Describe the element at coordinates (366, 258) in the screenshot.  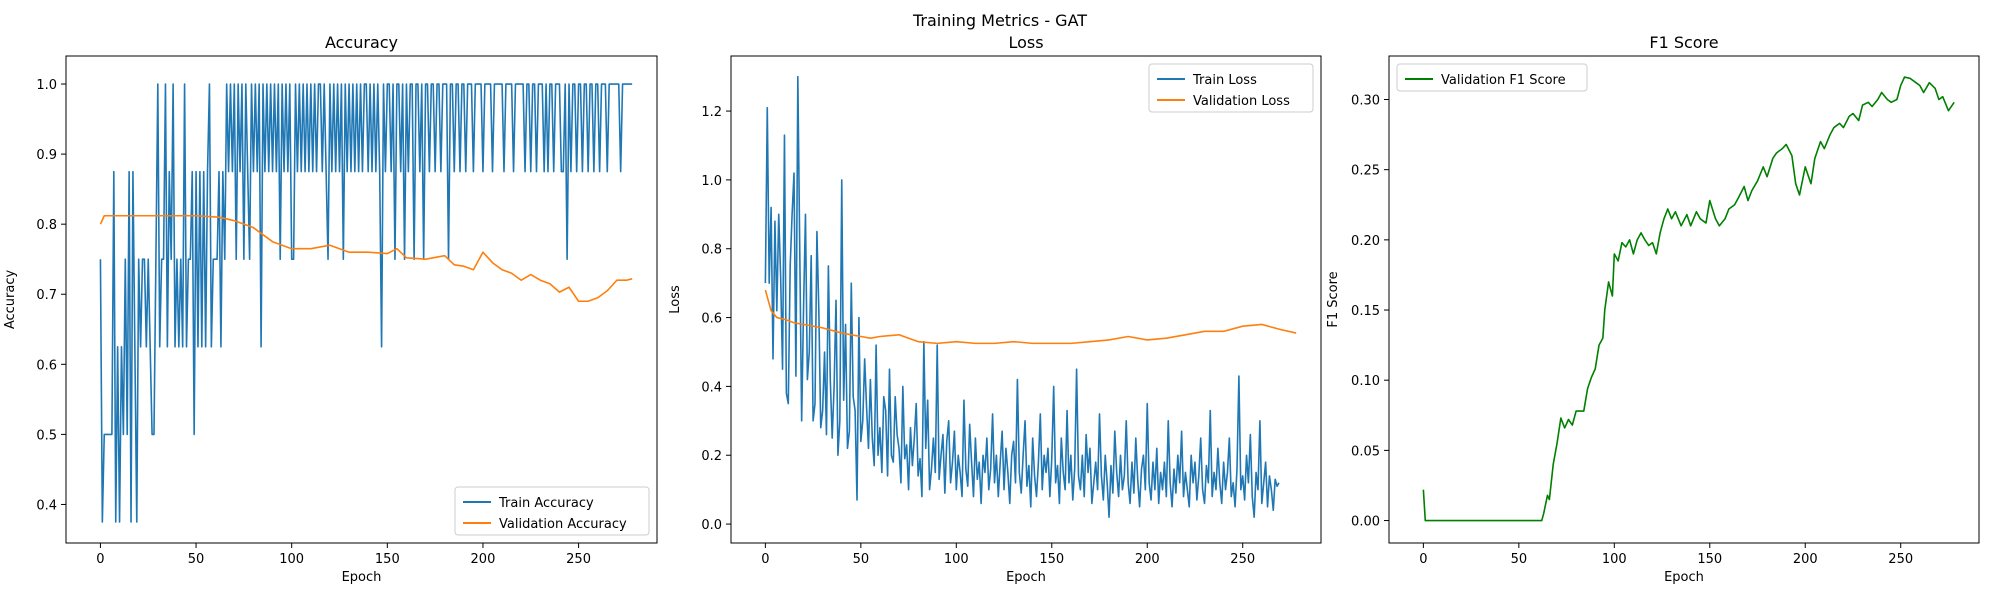
I see `series-line-validation-accuracy` at that location.